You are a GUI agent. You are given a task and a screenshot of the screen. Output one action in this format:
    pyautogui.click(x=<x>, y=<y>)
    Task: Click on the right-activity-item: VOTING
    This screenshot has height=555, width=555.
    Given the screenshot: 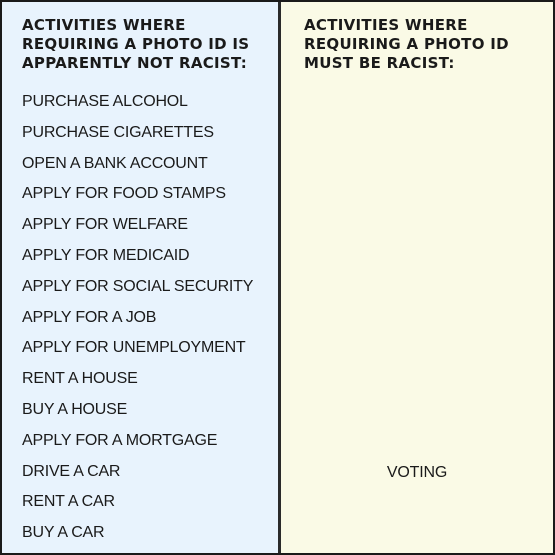 What is the action you would take?
    pyautogui.click(x=417, y=472)
    